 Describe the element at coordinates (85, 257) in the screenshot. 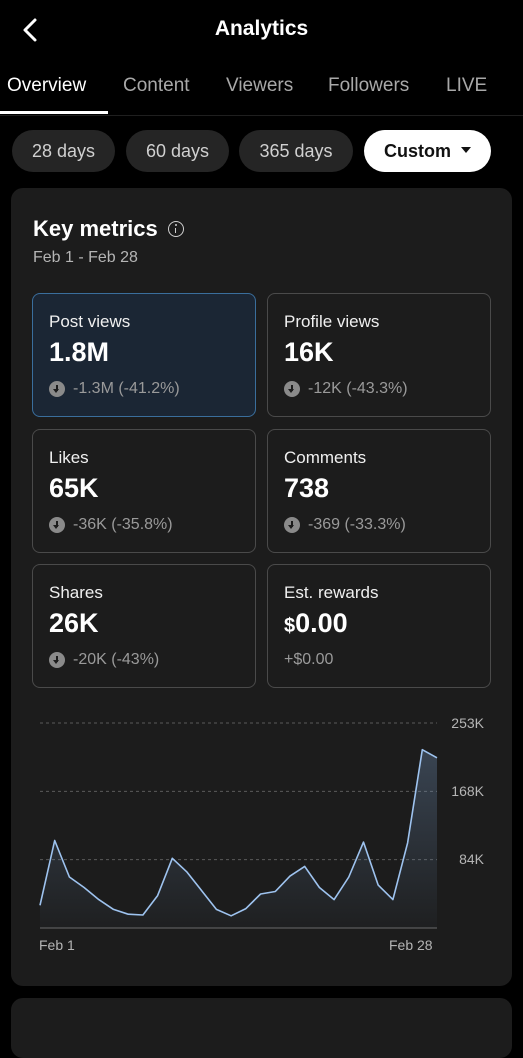

I see `date-range: Feb 1 - Feb 28` at that location.